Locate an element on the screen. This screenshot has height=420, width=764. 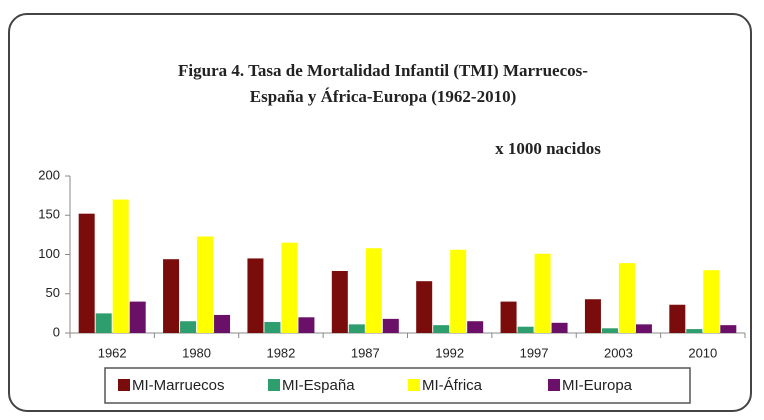
x-tick-label: 1980 is located at coordinates (196, 352).